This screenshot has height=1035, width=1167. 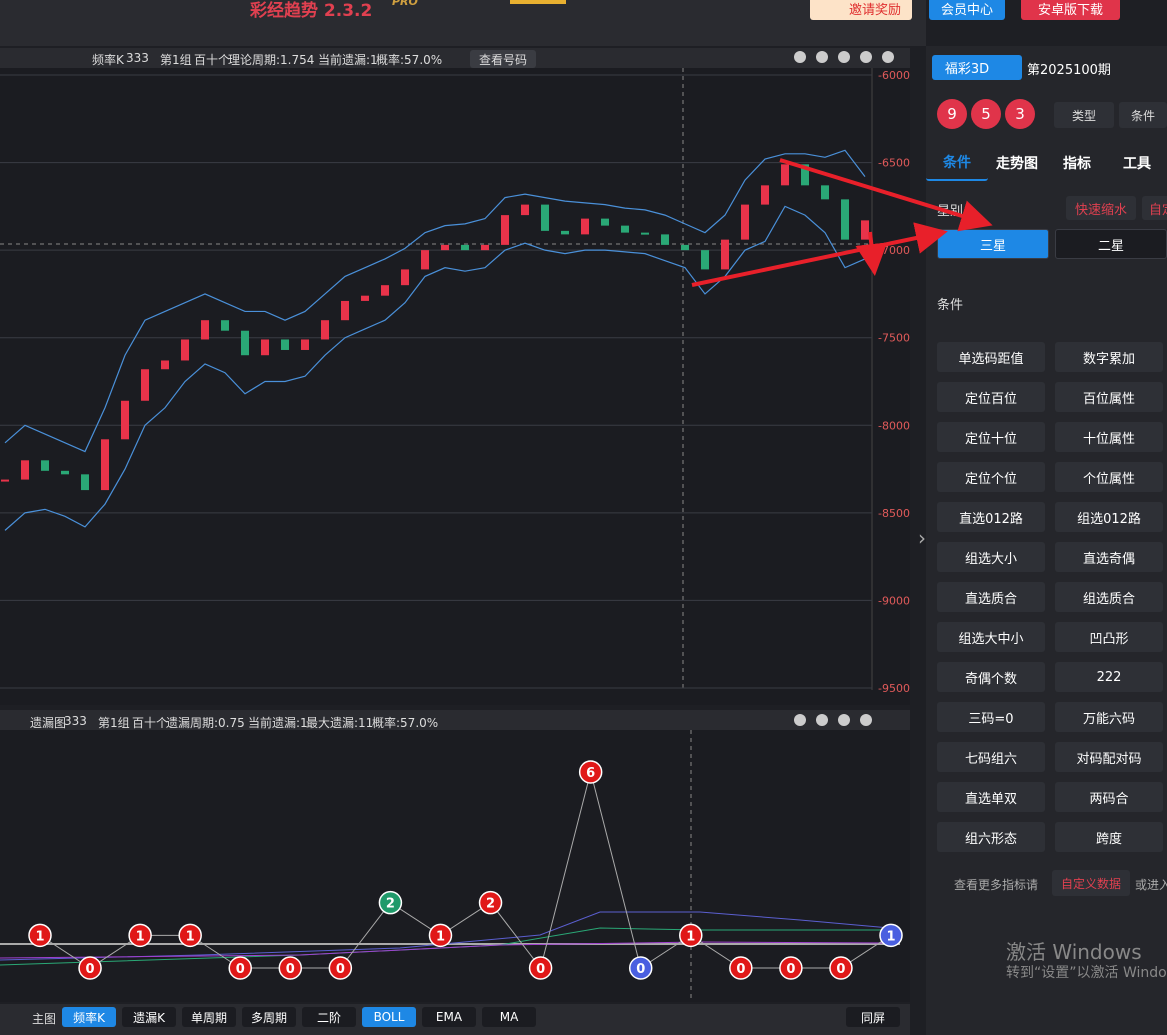 What do you see at coordinates (503, 59) in the screenshot?
I see `view-button: 查看号码` at bounding box center [503, 59].